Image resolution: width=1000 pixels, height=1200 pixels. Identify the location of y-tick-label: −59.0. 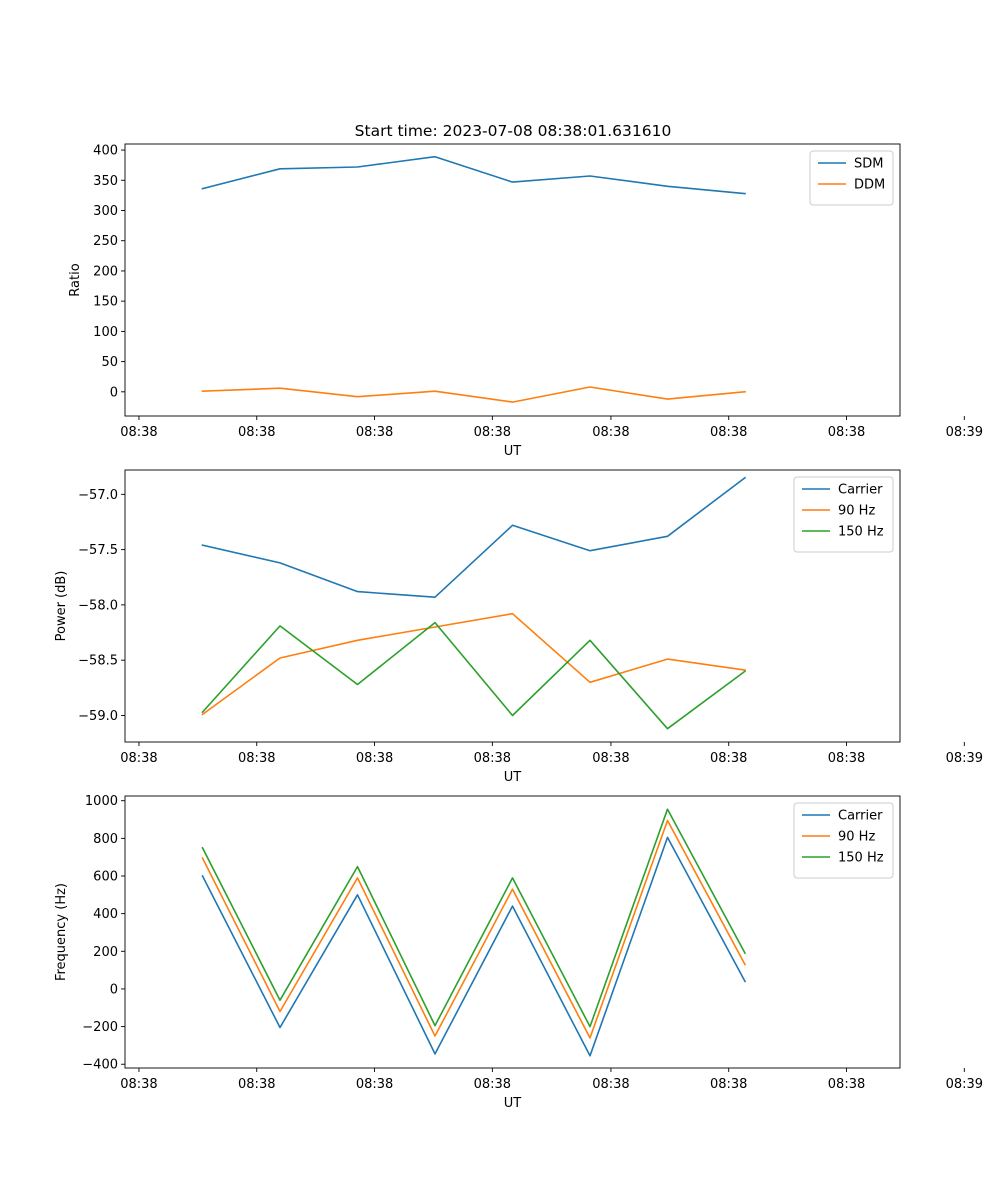
(98, 716).